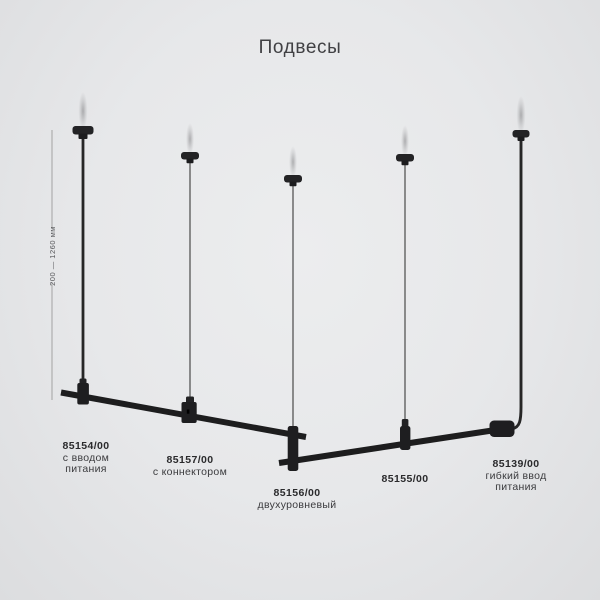 The width and height of the screenshot is (600, 600). Describe the element at coordinates (86, 446) in the screenshot. I see `product-code: 85154/00` at that location.